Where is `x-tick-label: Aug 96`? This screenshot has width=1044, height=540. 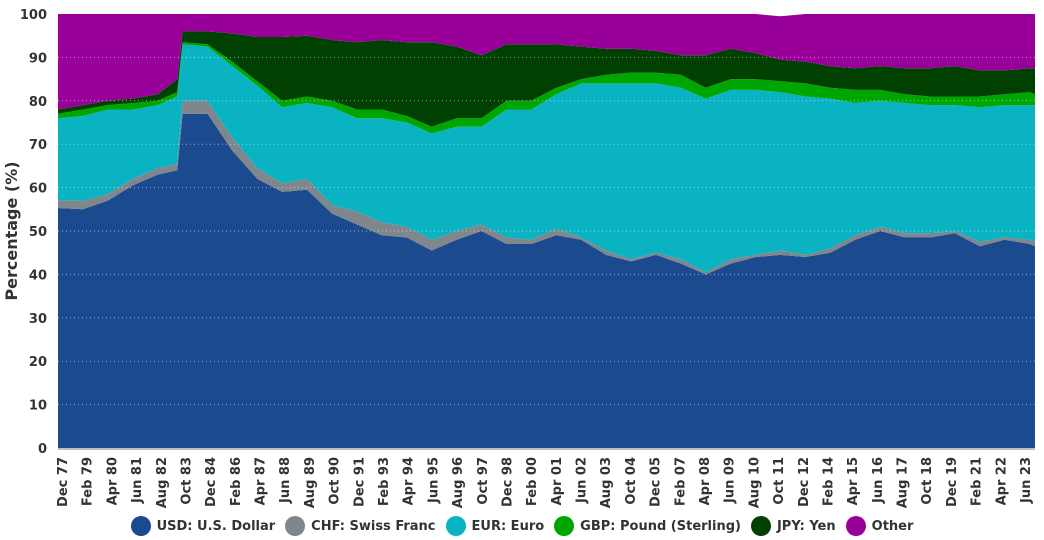 x-tick-label: Aug 96 is located at coordinates (458, 482).